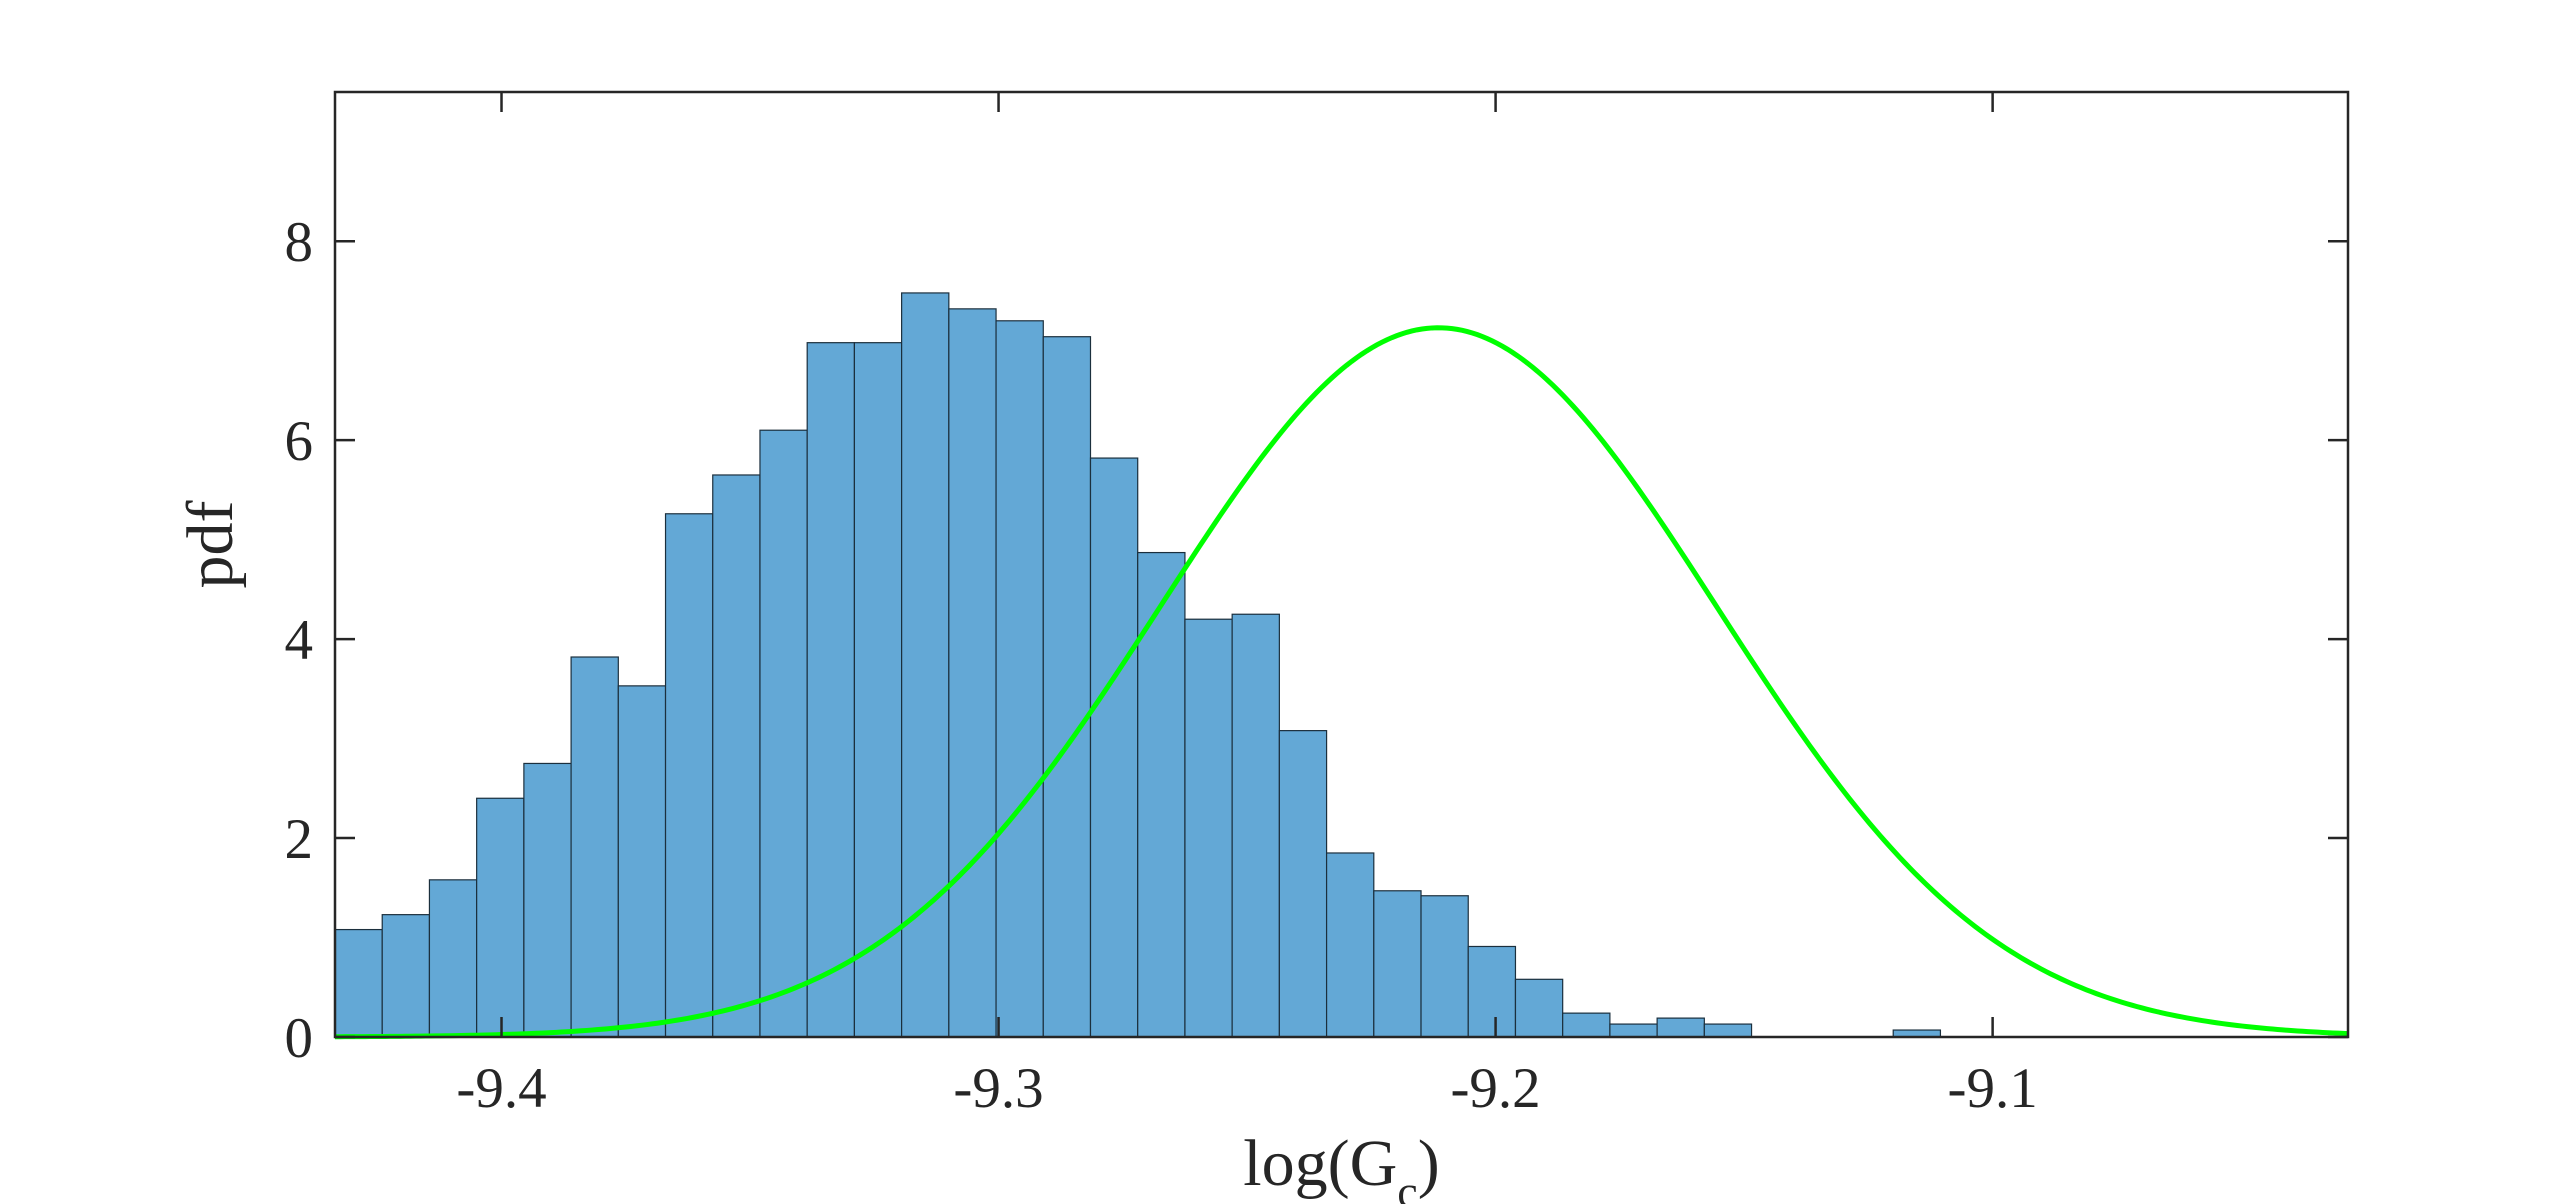 The image size is (2560, 1204). What do you see at coordinates (299, 839) in the screenshot?
I see `y-tick-label: 2` at bounding box center [299, 839].